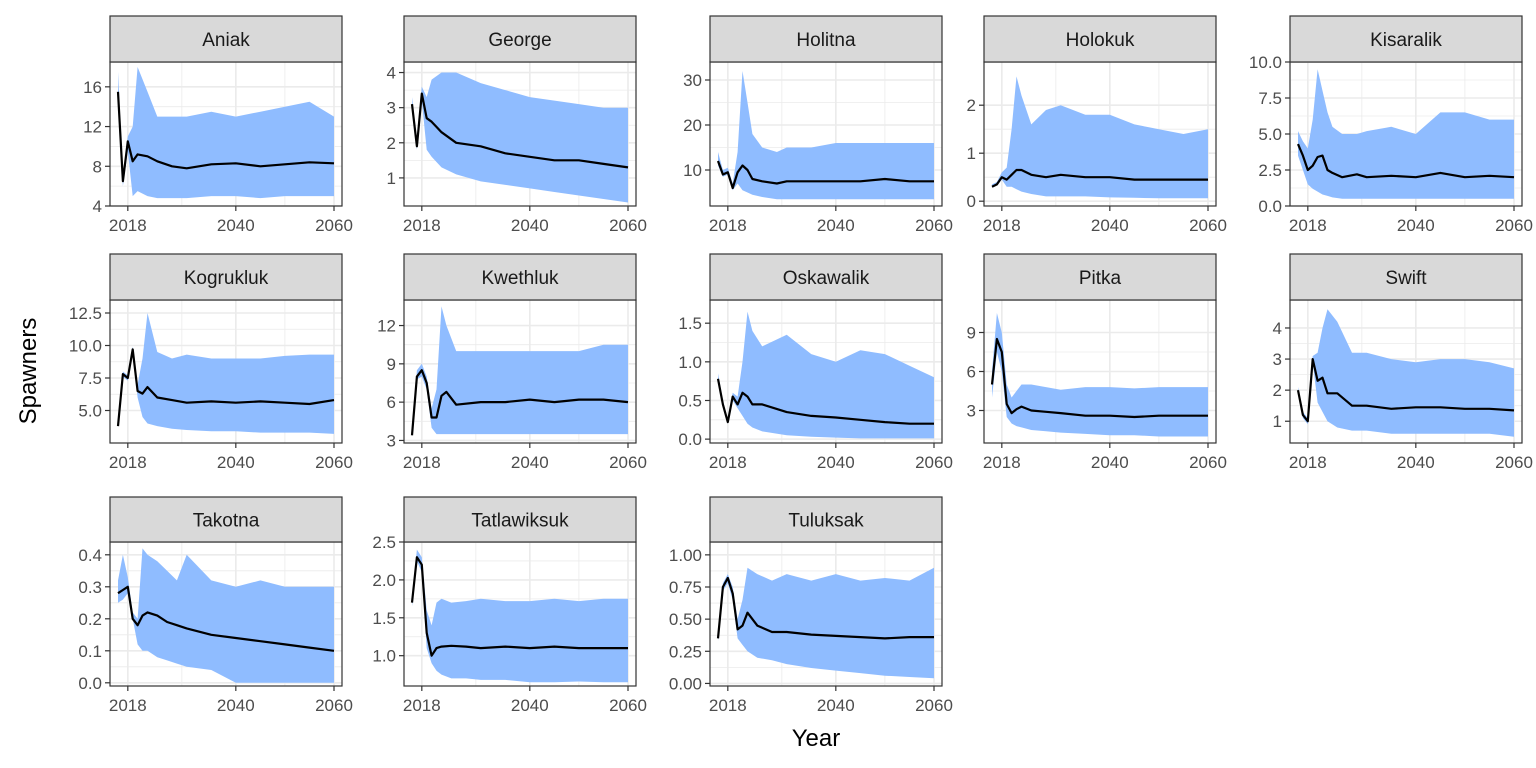 This screenshot has height=768, width=1536. I want to click on y-axis-title: Spawners, so click(28, 371).